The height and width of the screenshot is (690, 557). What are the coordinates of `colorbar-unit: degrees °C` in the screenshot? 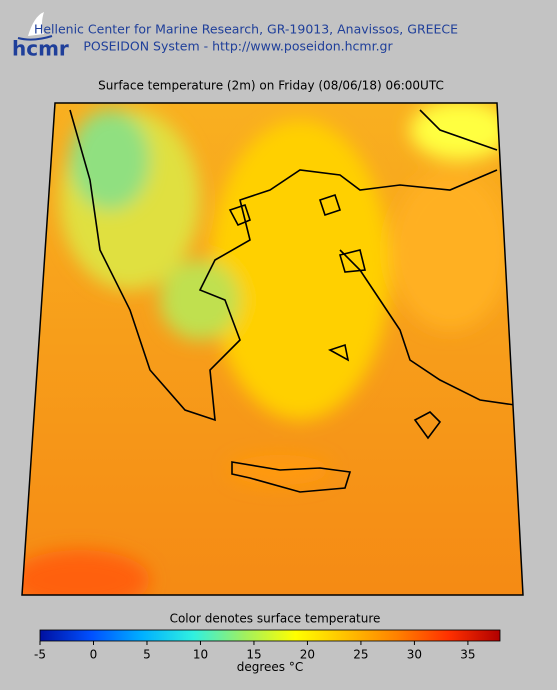 It's located at (270, 667).